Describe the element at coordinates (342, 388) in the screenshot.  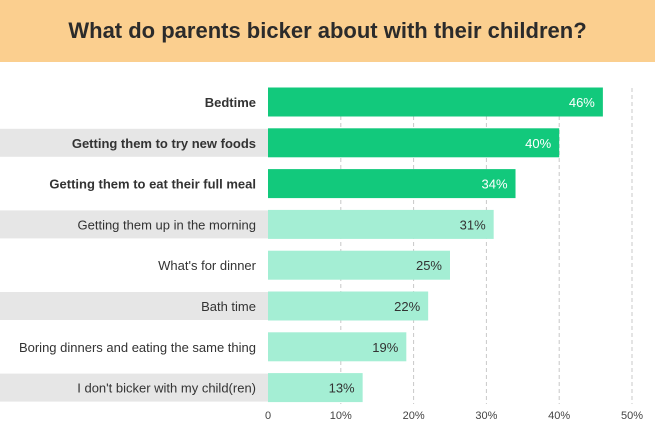
I see `value-label: 13%` at that location.